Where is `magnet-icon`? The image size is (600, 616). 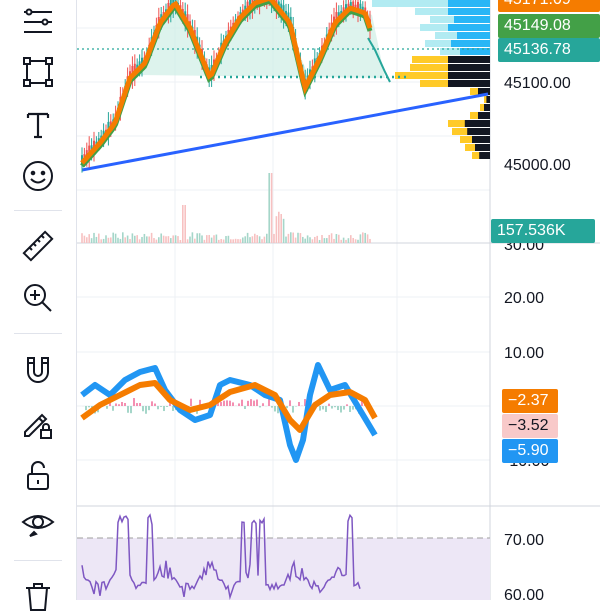 magnet-icon is located at coordinates (38, 370).